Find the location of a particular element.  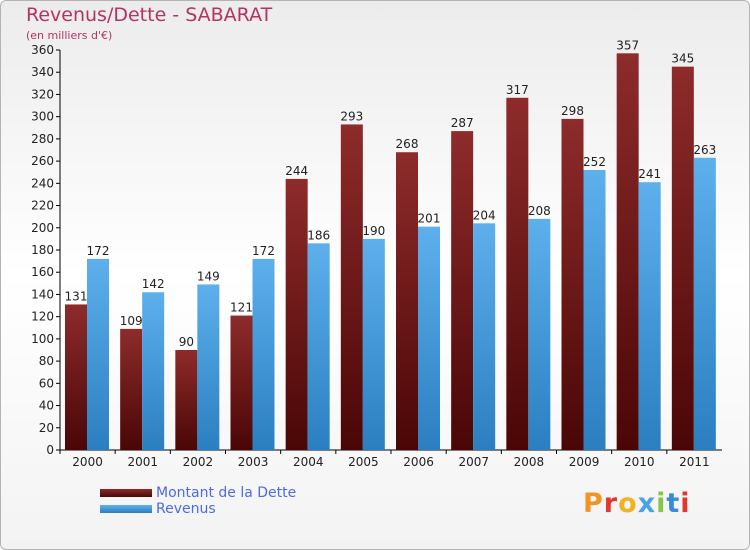

data-label-revenue: 252 is located at coordinates (594, 162).